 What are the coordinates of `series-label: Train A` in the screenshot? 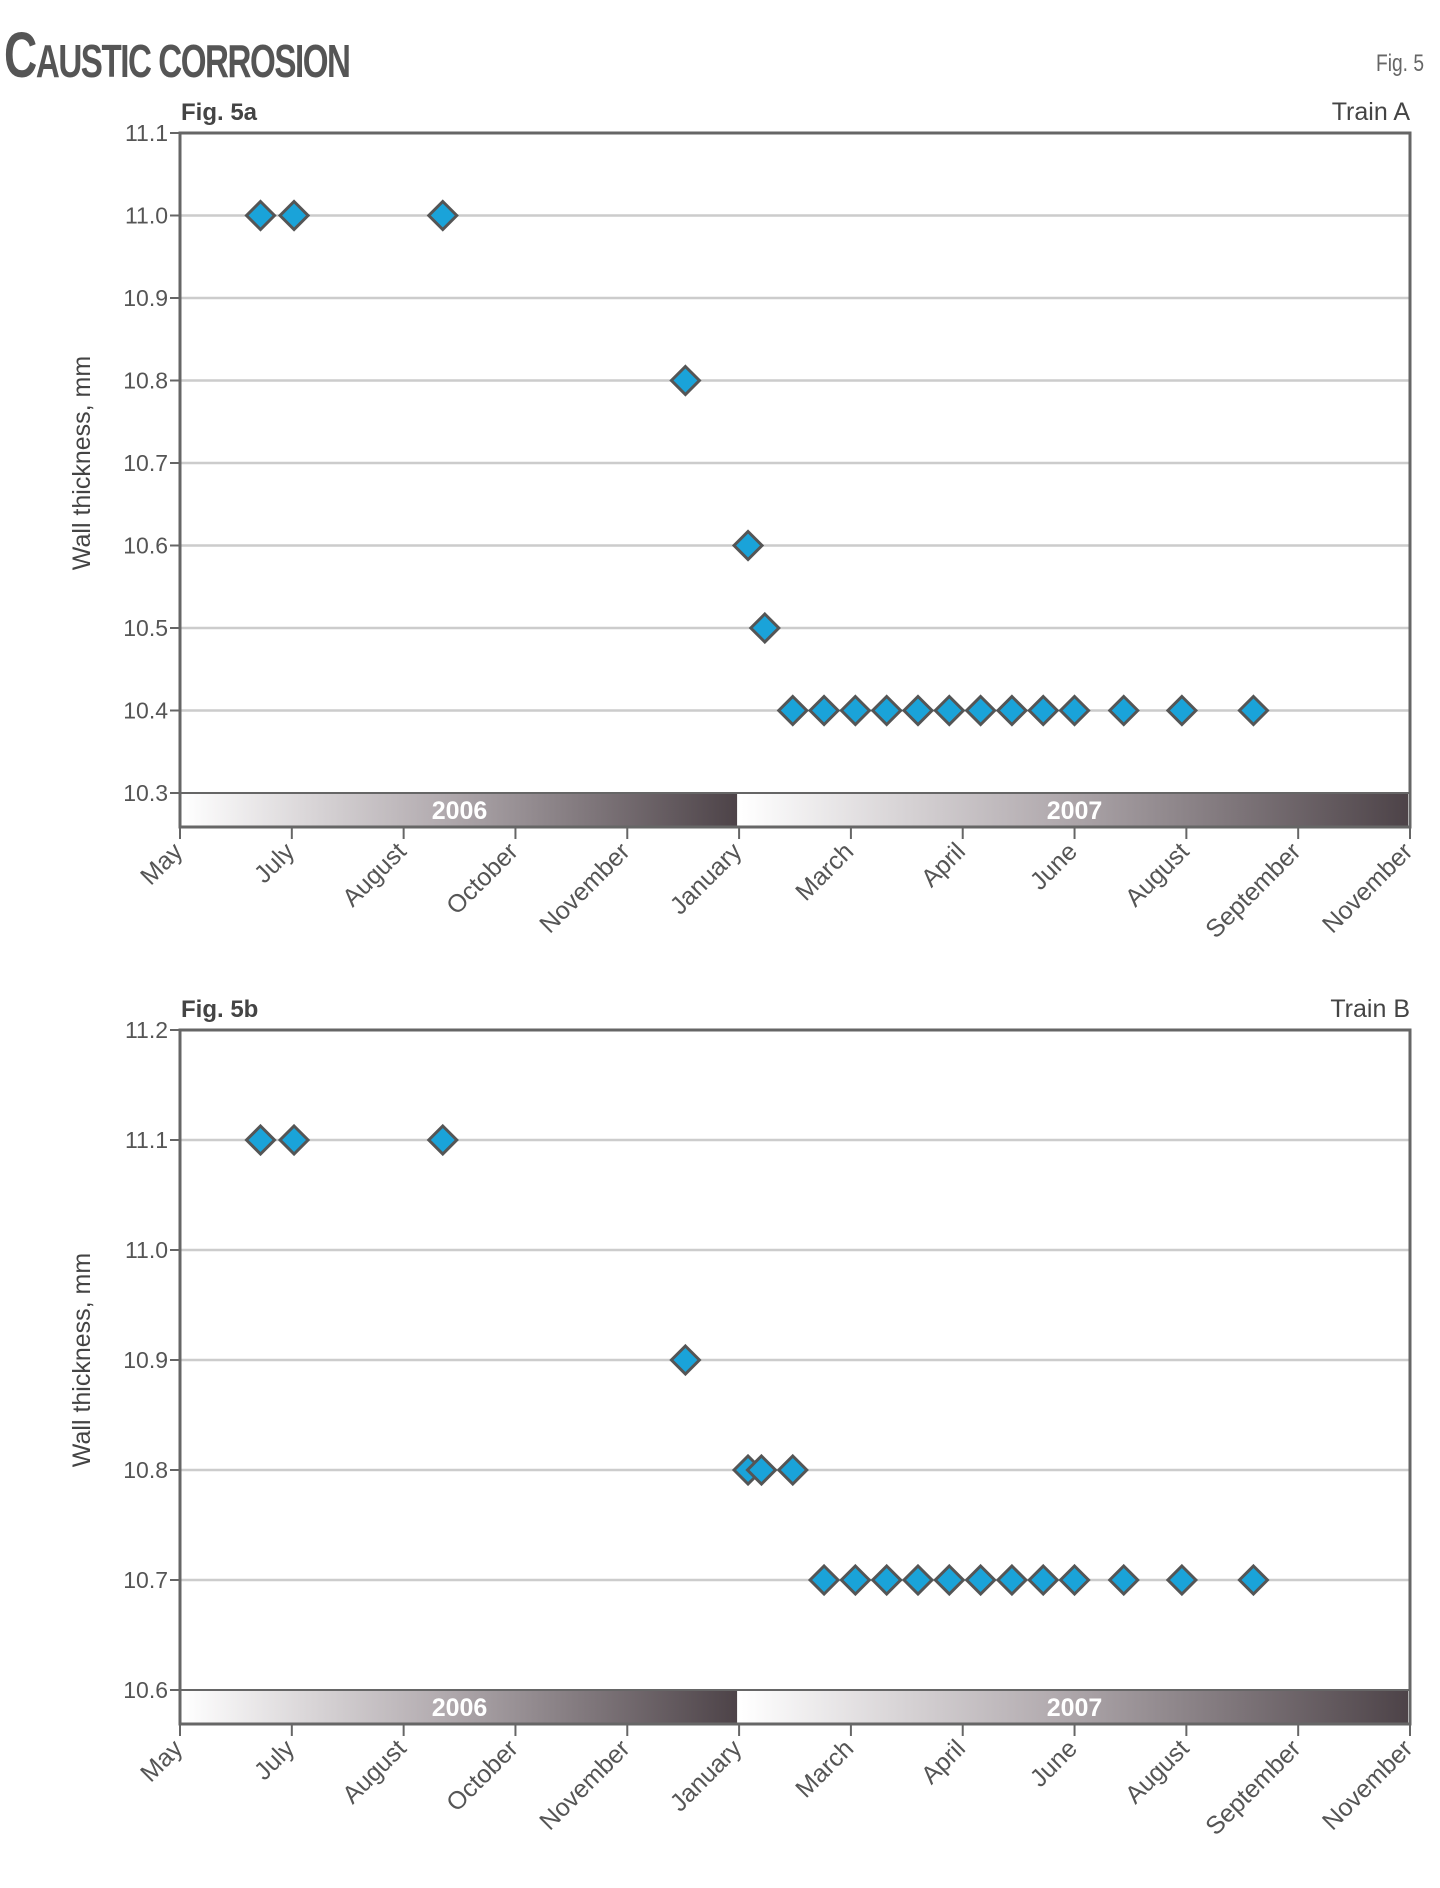 It's located at (1371, 112).